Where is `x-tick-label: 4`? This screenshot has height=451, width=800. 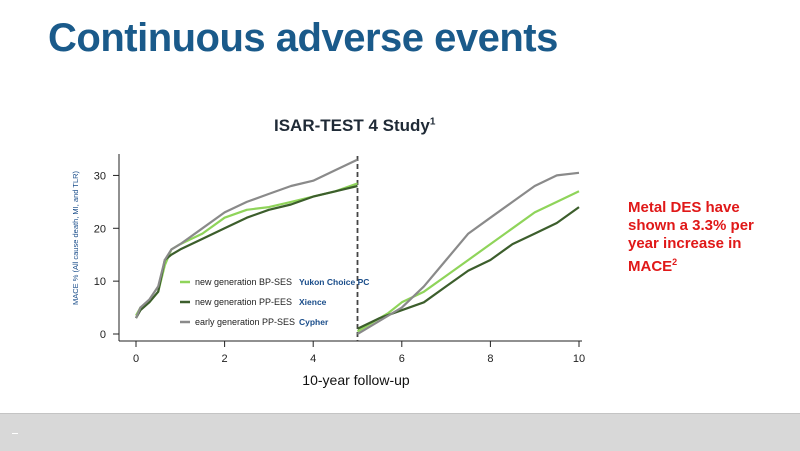 x-tick-label: 4 is located at coordinates (313, 359).